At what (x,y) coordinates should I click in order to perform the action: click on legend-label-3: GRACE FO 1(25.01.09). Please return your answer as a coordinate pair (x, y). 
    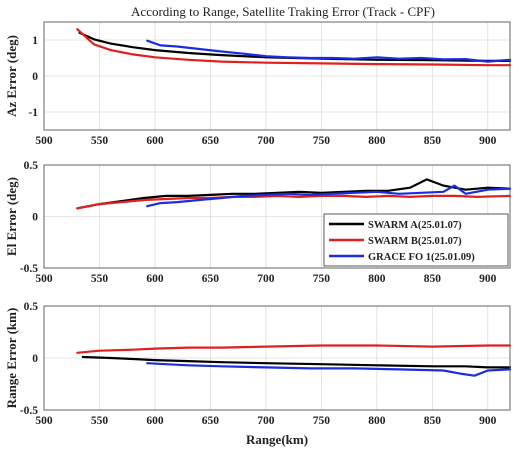
    Looking at the image, I should click on (421, 257).